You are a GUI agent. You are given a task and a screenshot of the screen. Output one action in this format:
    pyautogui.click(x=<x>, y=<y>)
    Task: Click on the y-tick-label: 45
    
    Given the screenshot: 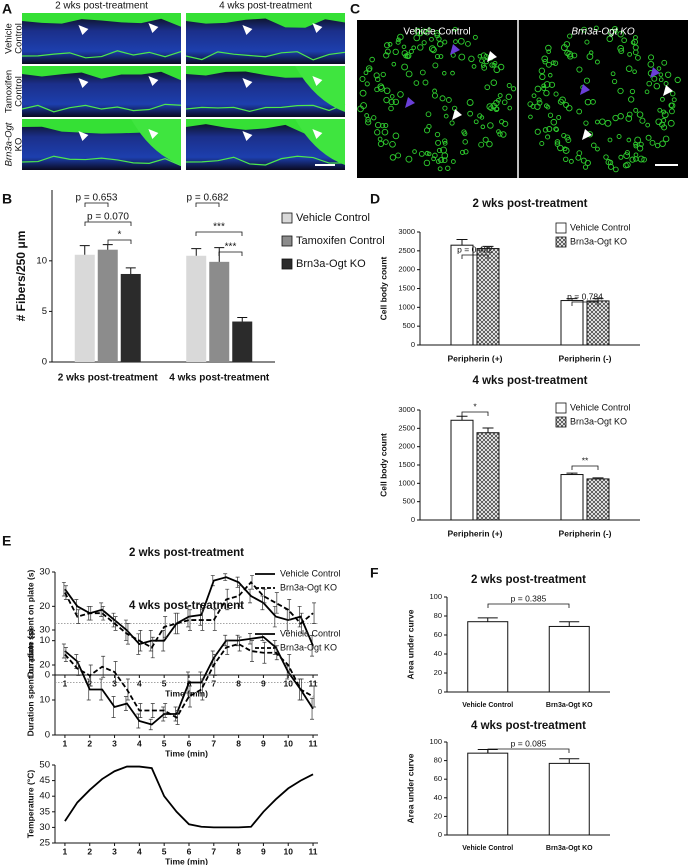 What is the action you would take?
    pyautogui.click(x=44, y=780)
    